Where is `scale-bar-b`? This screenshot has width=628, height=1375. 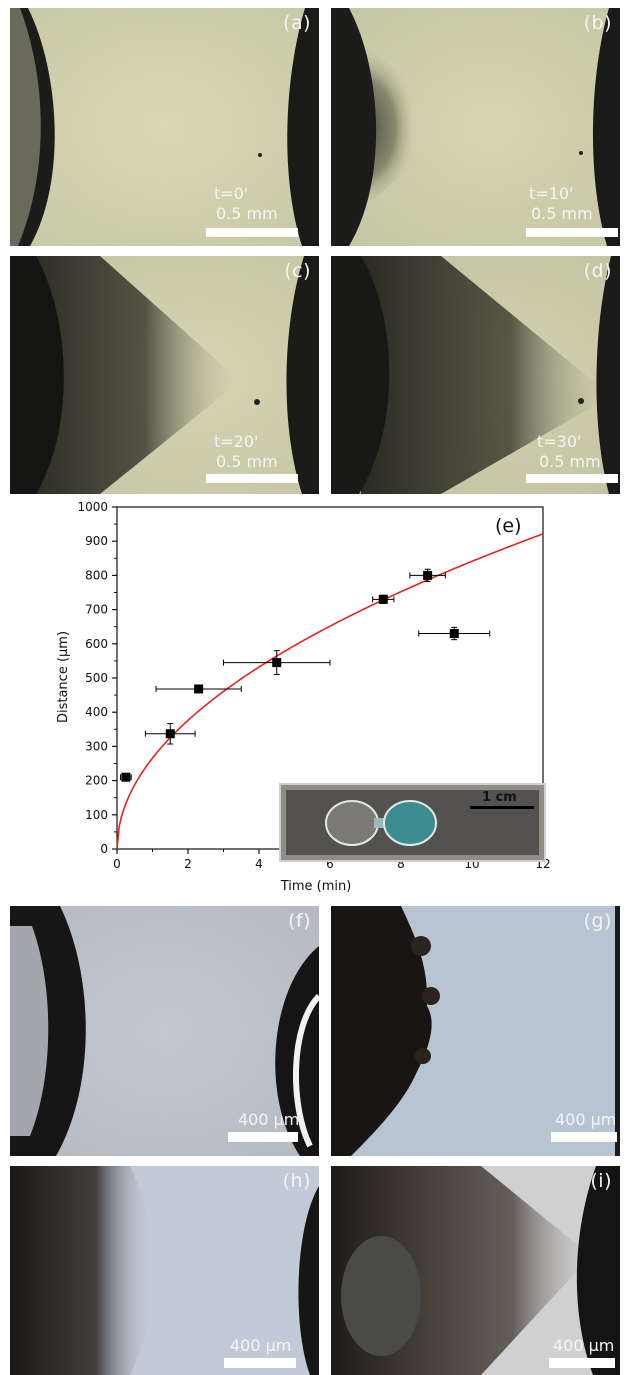 scale-bar-b is located at coordinates (572, 232).